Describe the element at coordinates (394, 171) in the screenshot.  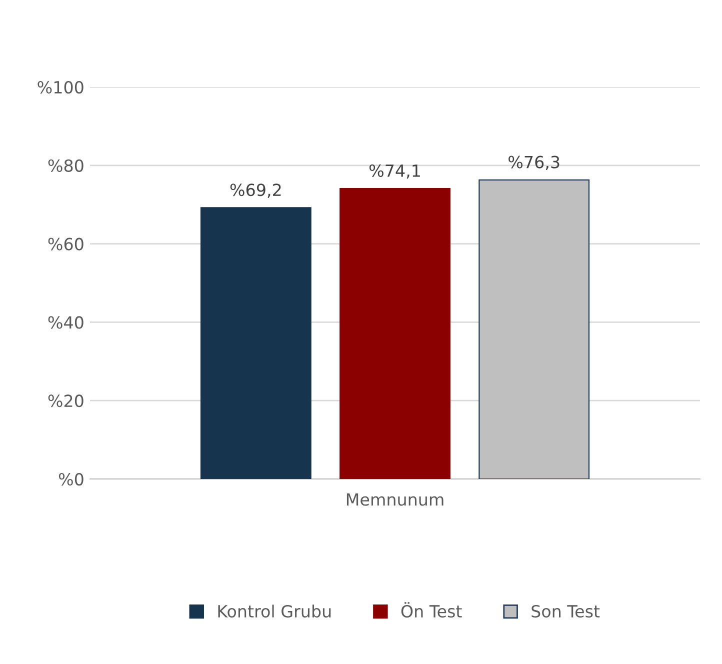
I see `data-label: %74,1` at that location.